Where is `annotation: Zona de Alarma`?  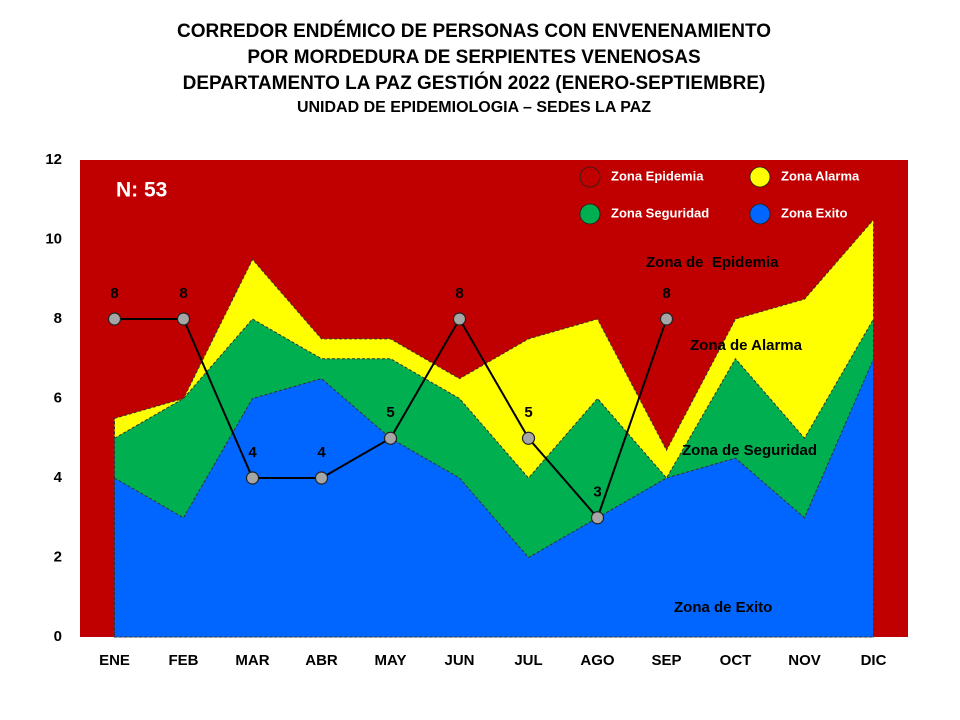 annotation: Zona de Alarma is located at coordinates (746, 345).